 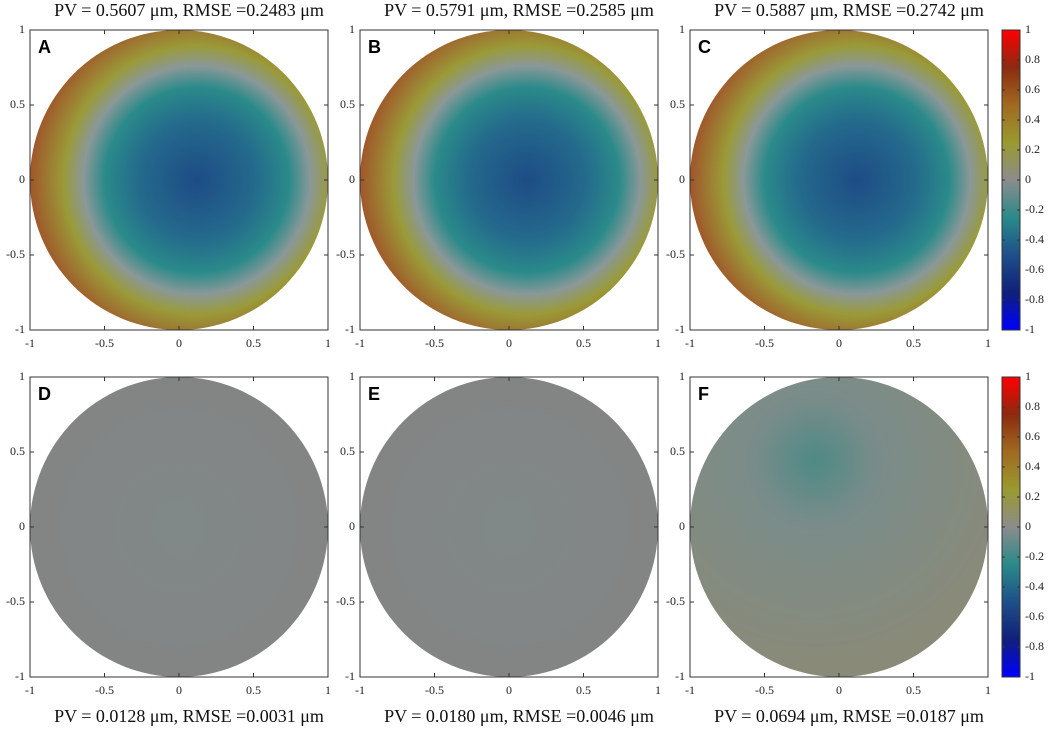 What do you see at coordinates (44, 47) in the screenshot?
I see `panel-label: A` at bounding box center [44, 47].